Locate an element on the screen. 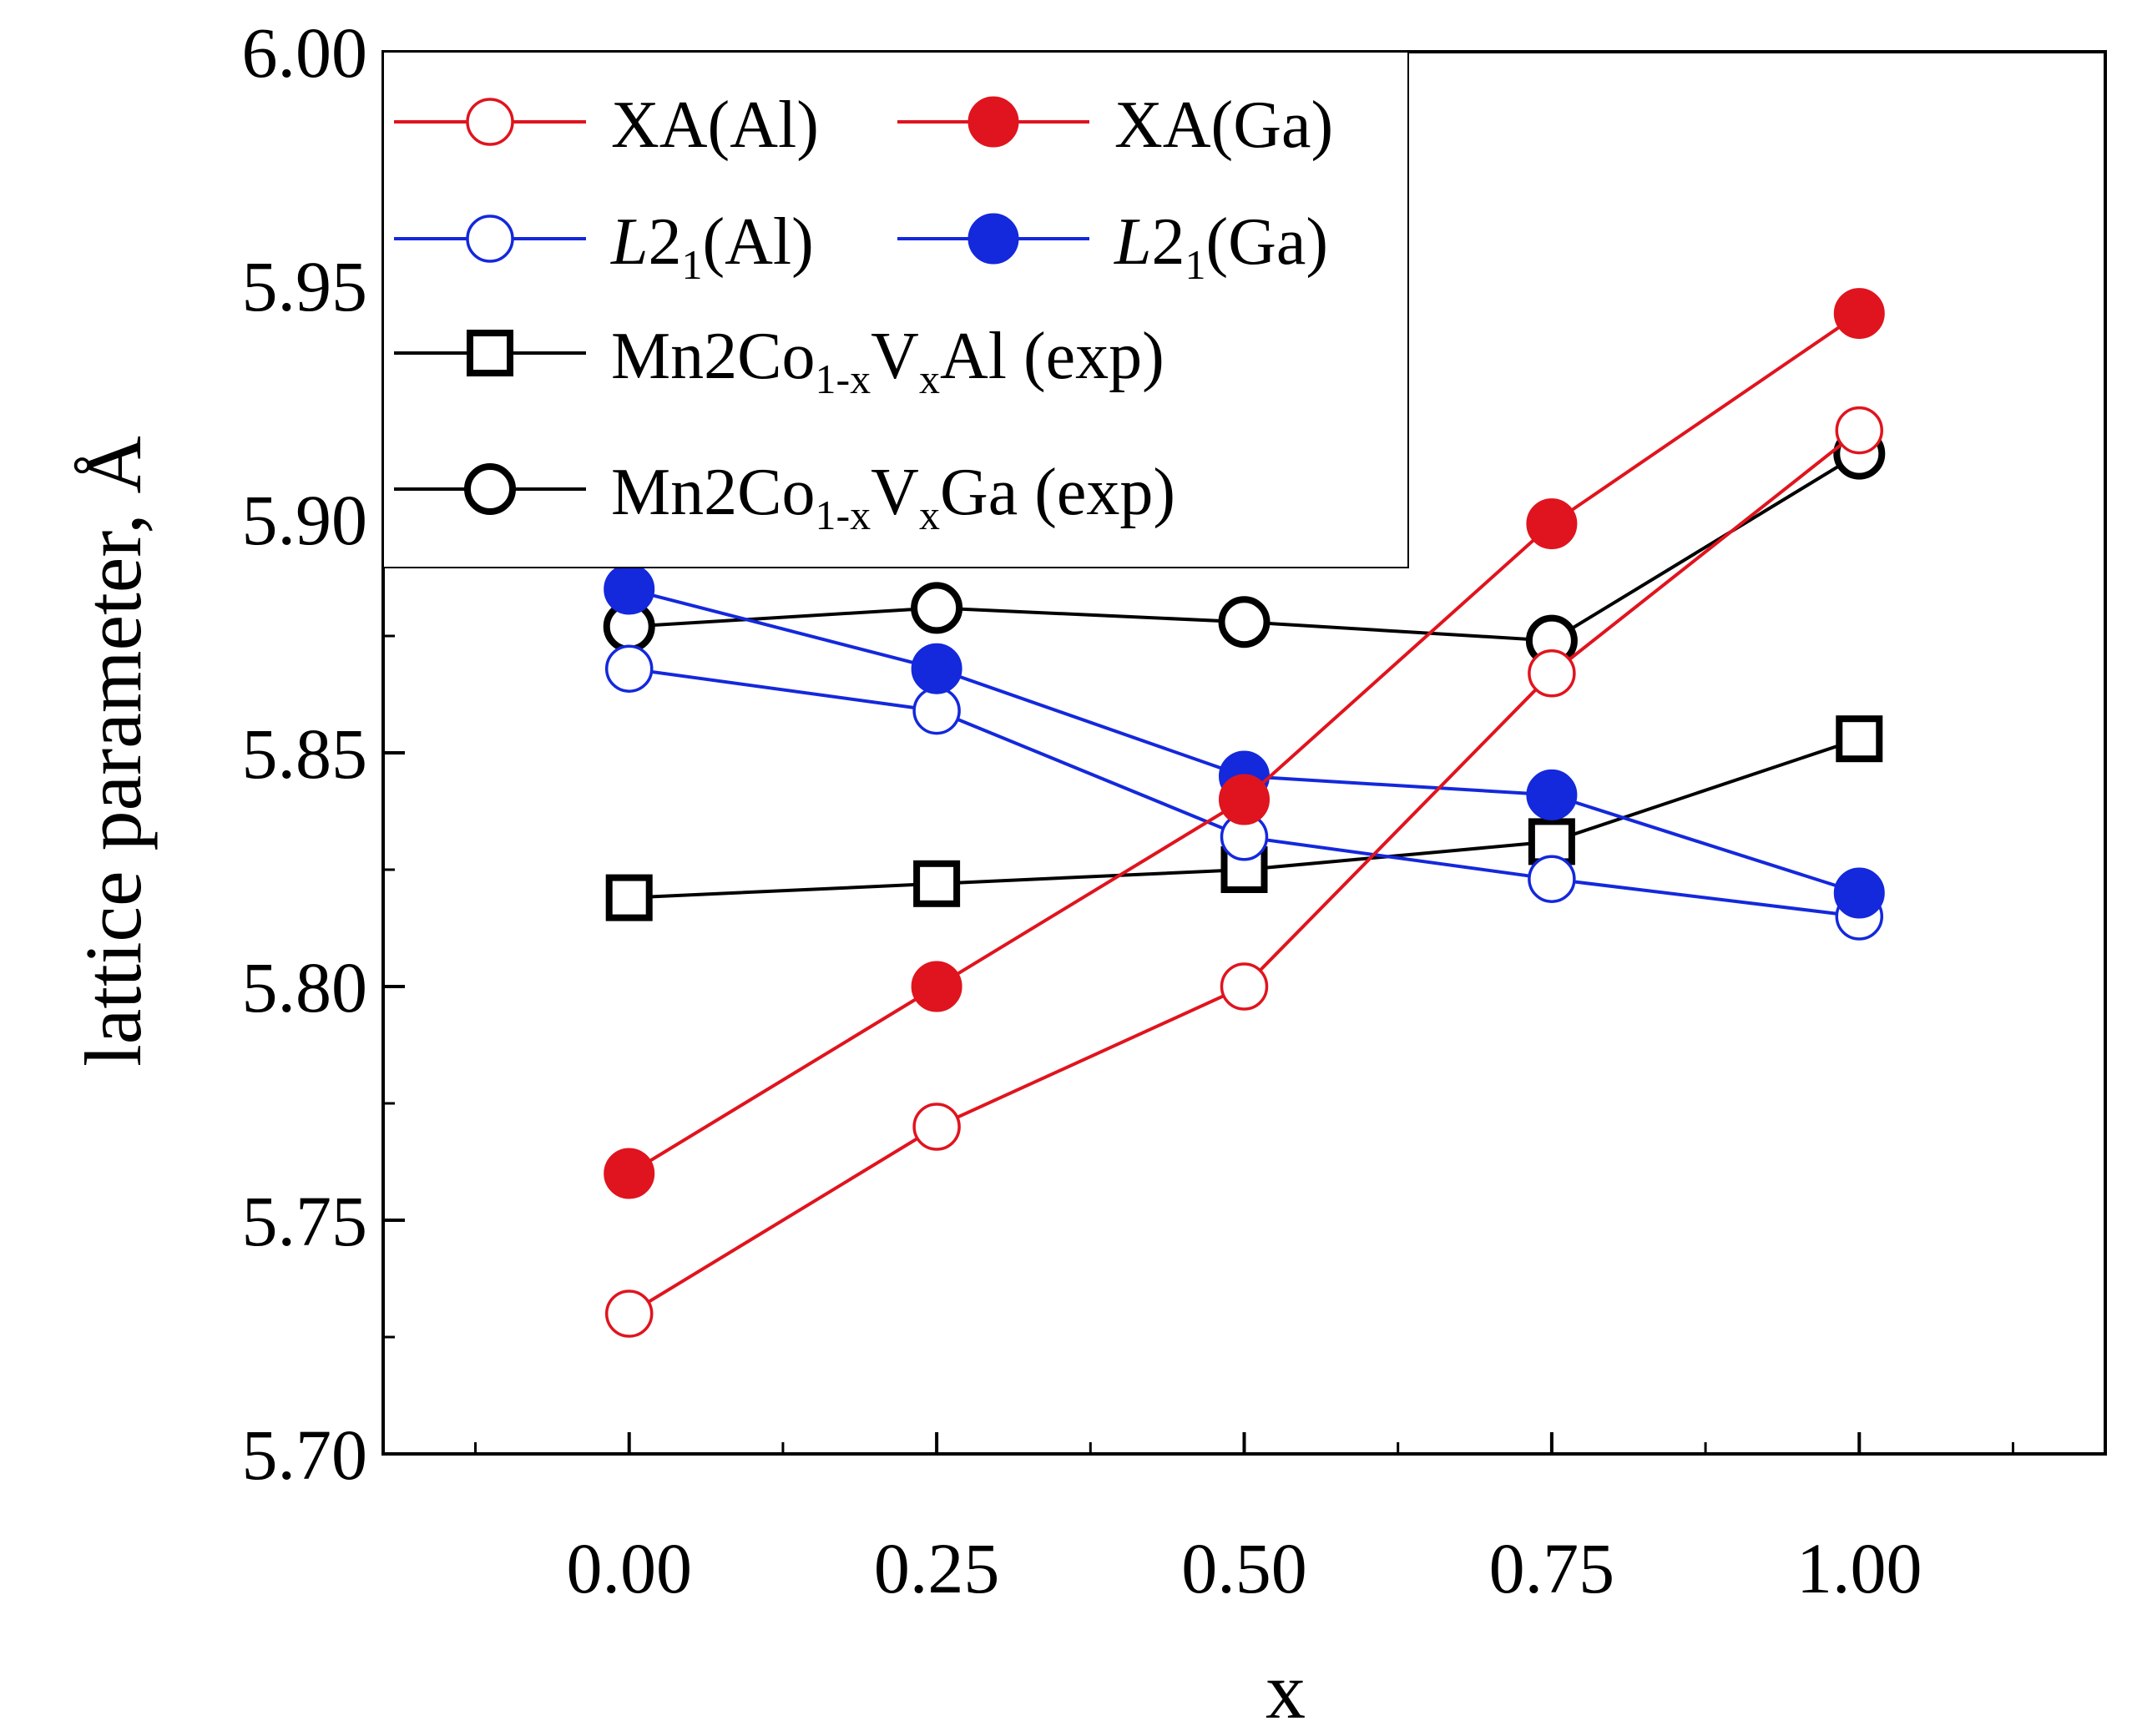 This screenshot has height=1736, width=2137. legend-label-exp-al: Mn2Co1-xVxAl (exp) is located at coordinates (887, 361).